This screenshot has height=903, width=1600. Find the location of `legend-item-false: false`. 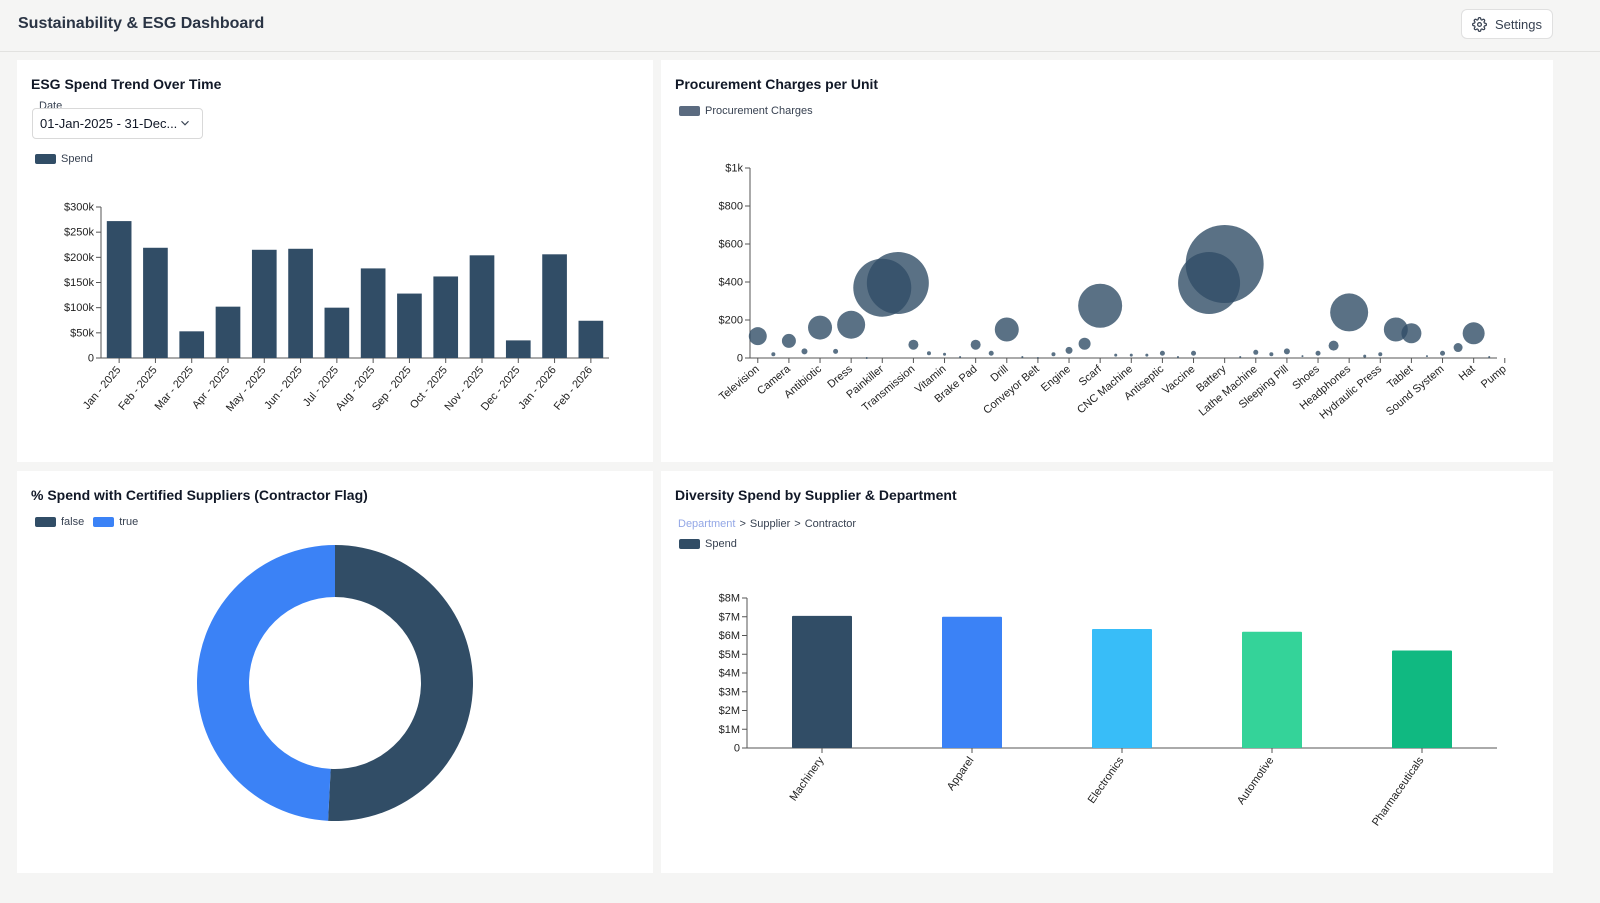

legend-item-false: false is located at coordinates (59, 522).